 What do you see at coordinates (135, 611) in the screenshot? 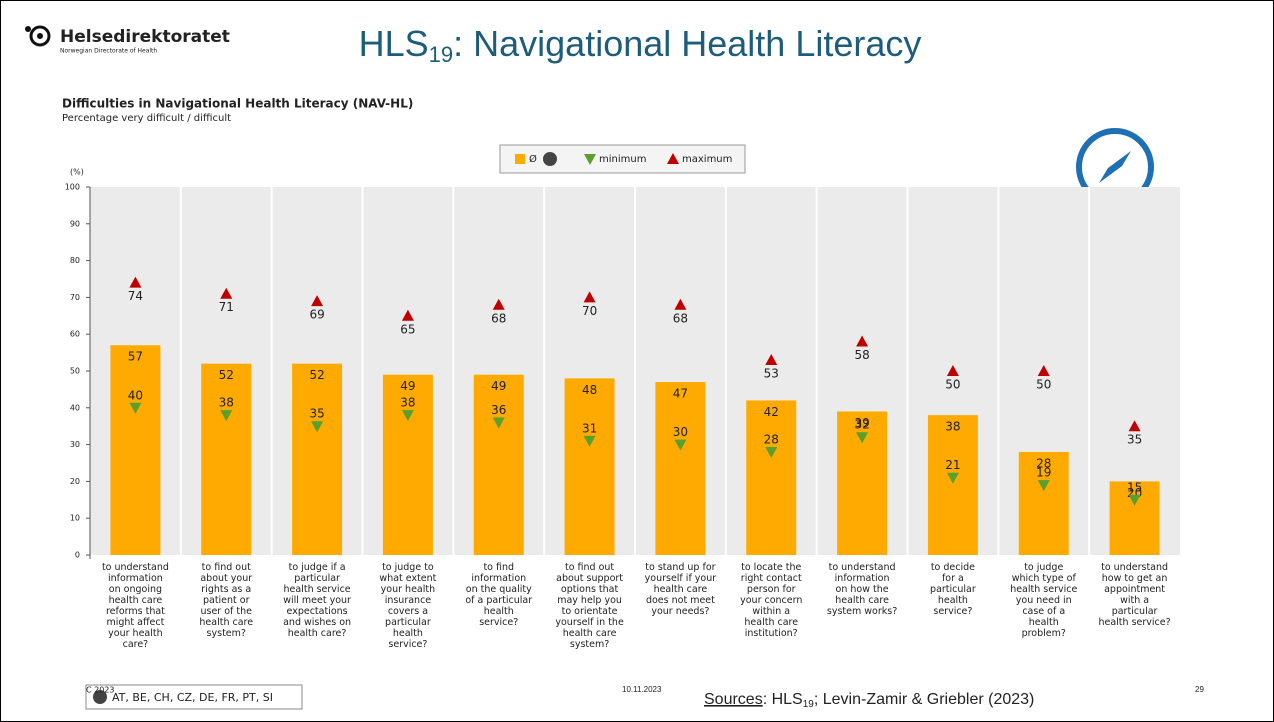
I see `x-tick-line: reforms that` at bounding box center [135, 611].